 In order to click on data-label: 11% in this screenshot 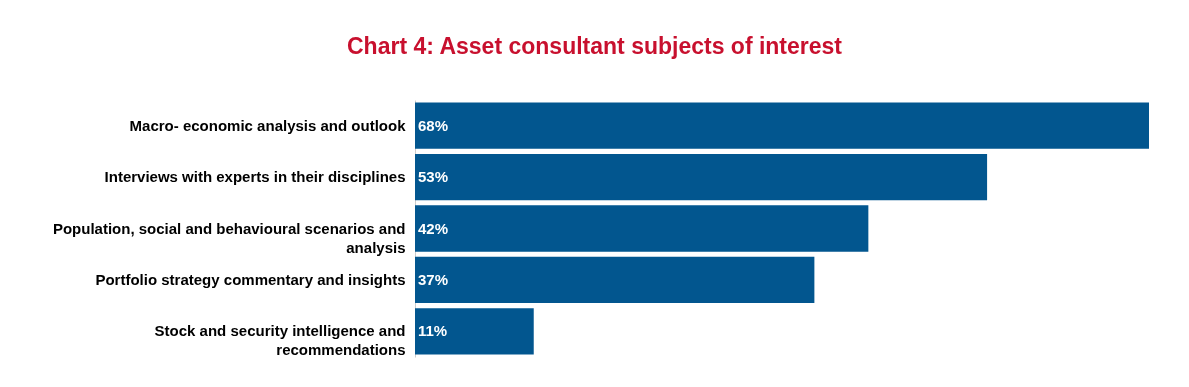, I will do `click(433, 331)`.